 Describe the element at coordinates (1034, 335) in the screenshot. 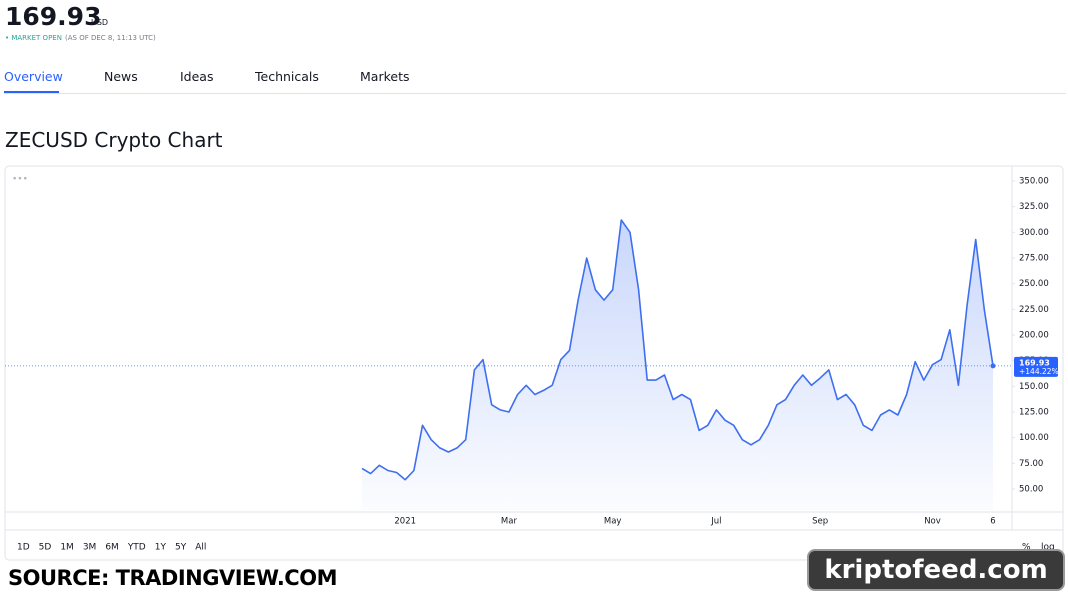

I see `y-tick-label: 200.00` at that location.